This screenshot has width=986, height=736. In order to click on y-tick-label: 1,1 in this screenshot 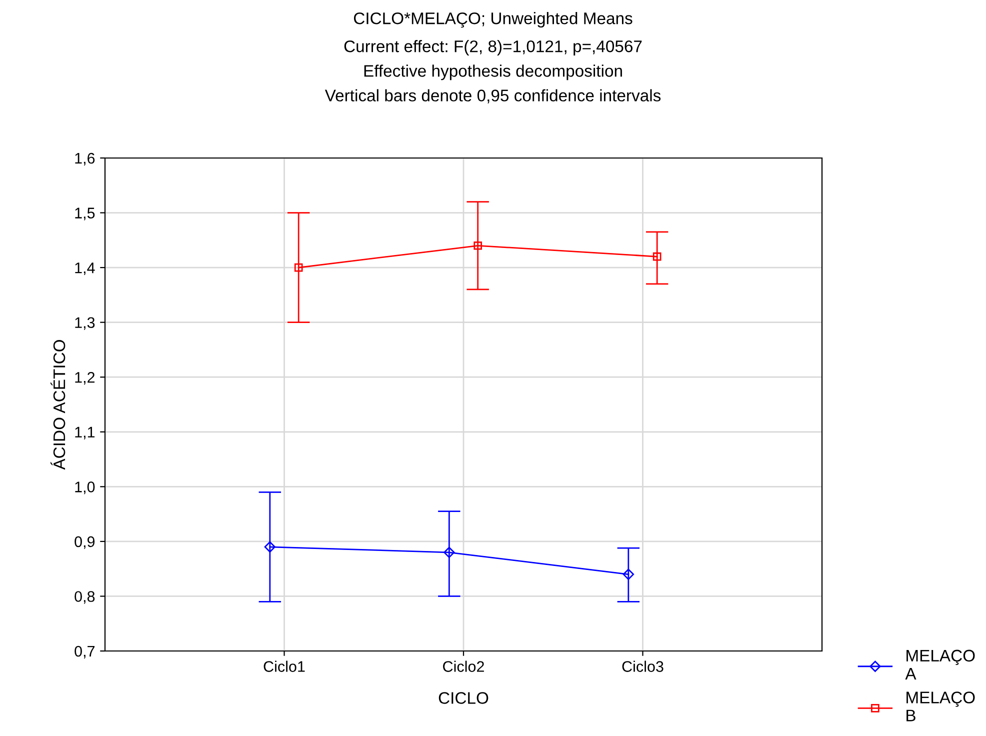, I will do `click(85, 433)`.